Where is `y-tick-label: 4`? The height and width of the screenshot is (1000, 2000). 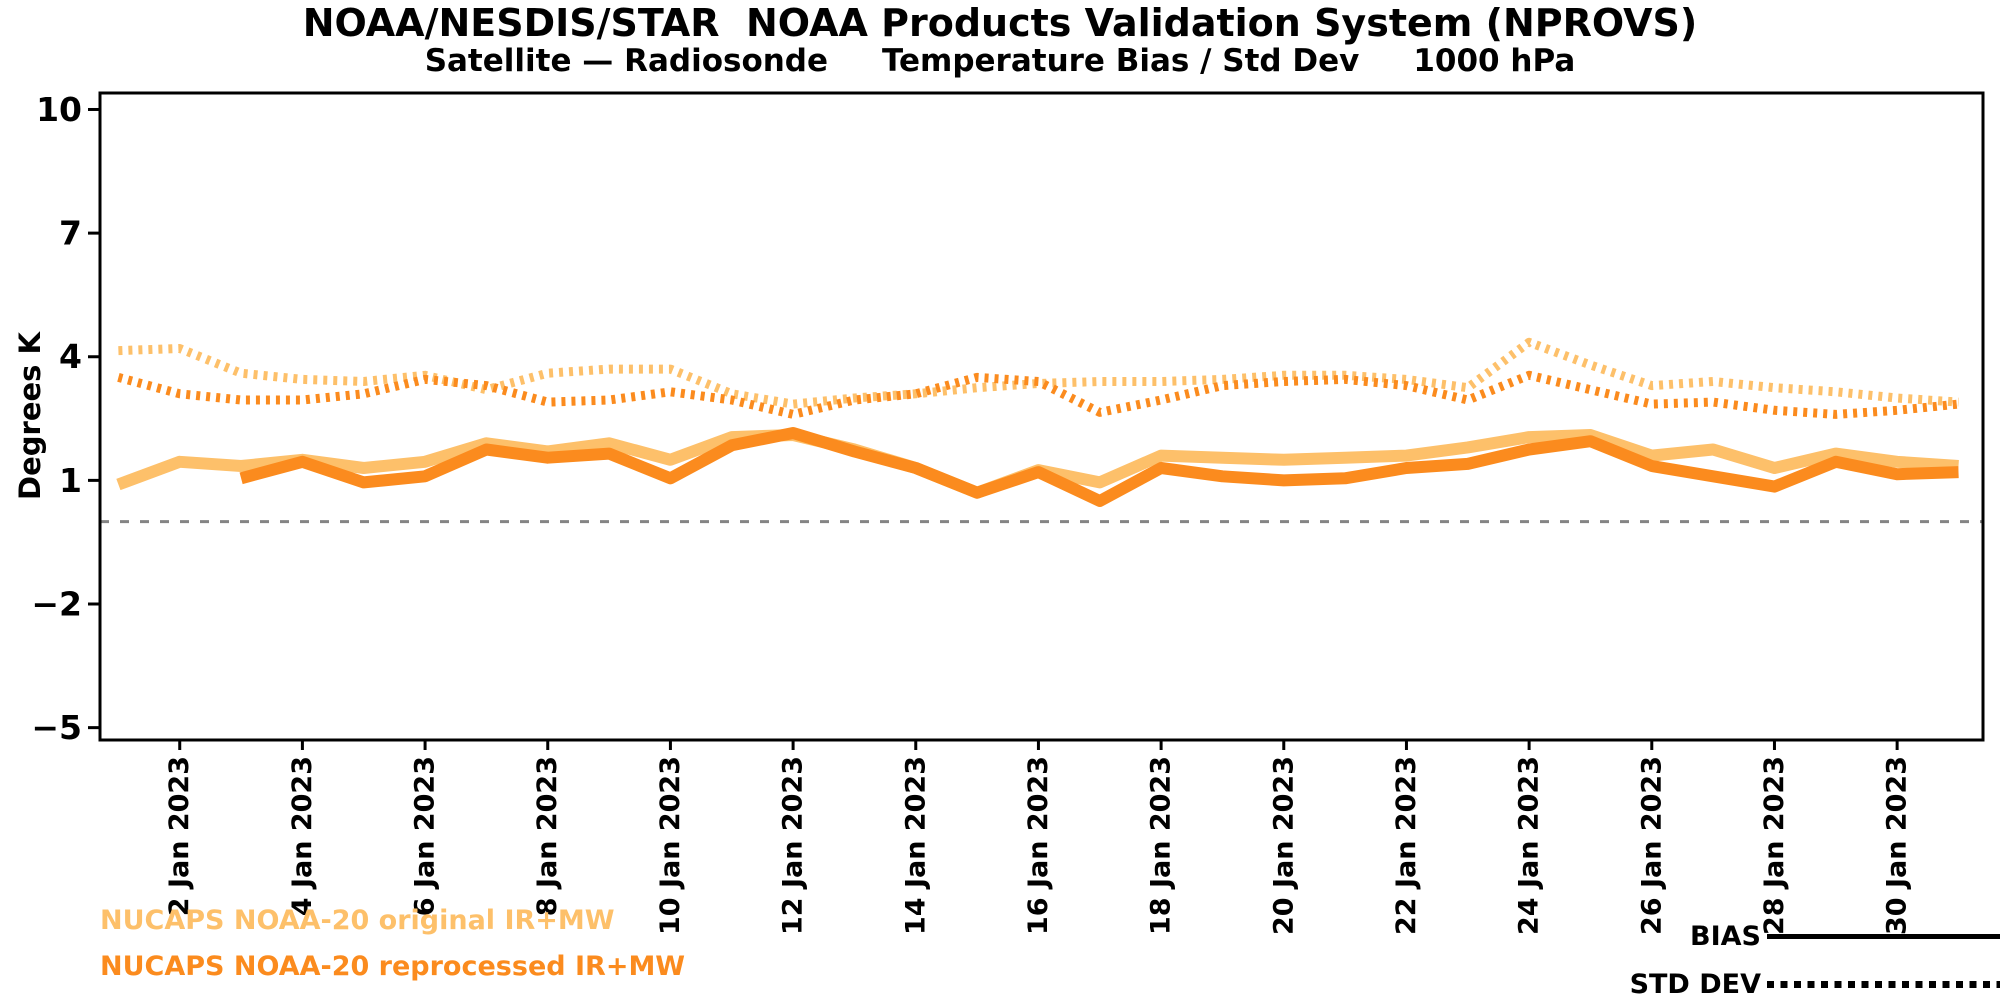
y-tick-label: 4 is located at coordinates (70, 356).